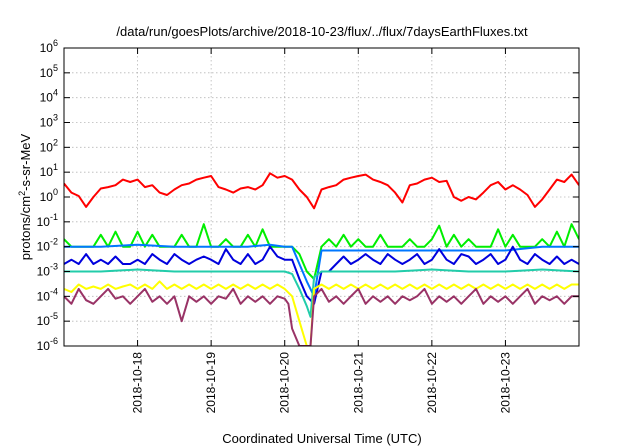 This screenshot has width=640, height=448. Describe the element at coordinates (321, 438) in the screenshot. I see `x-axis-label: Coordinated Universal Time (UTC)` at that location.